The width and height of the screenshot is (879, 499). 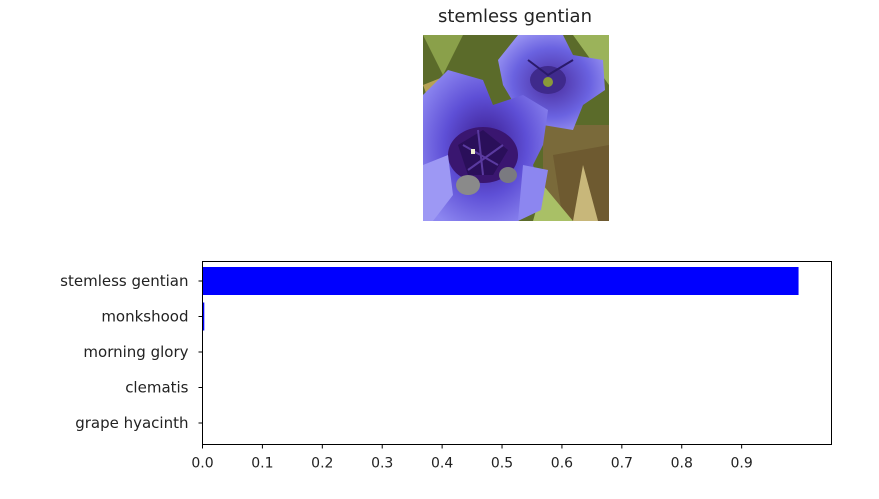 What do you see at coordinates (742, 464) in the screenshot?
I see `x-tick-label: 0.9` at bounding box center [742, 464].